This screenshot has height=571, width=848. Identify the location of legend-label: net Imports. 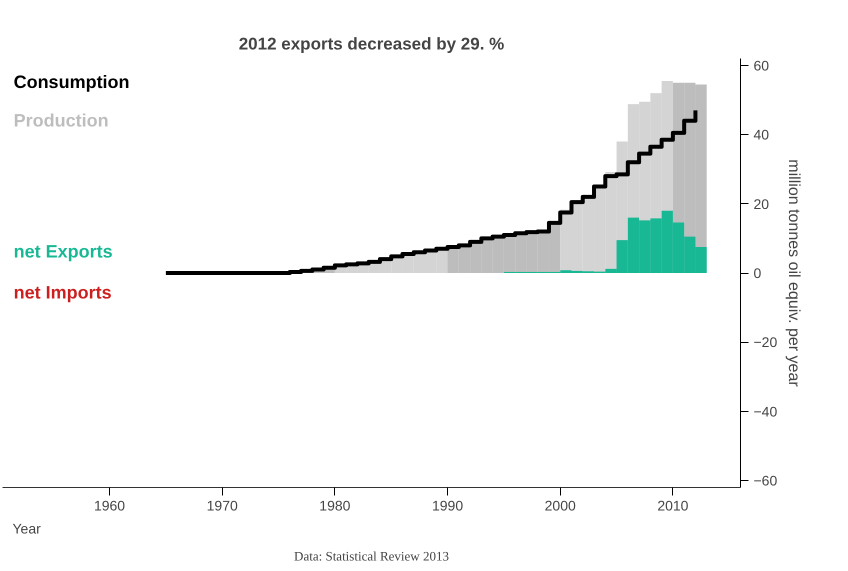
(63, 292).